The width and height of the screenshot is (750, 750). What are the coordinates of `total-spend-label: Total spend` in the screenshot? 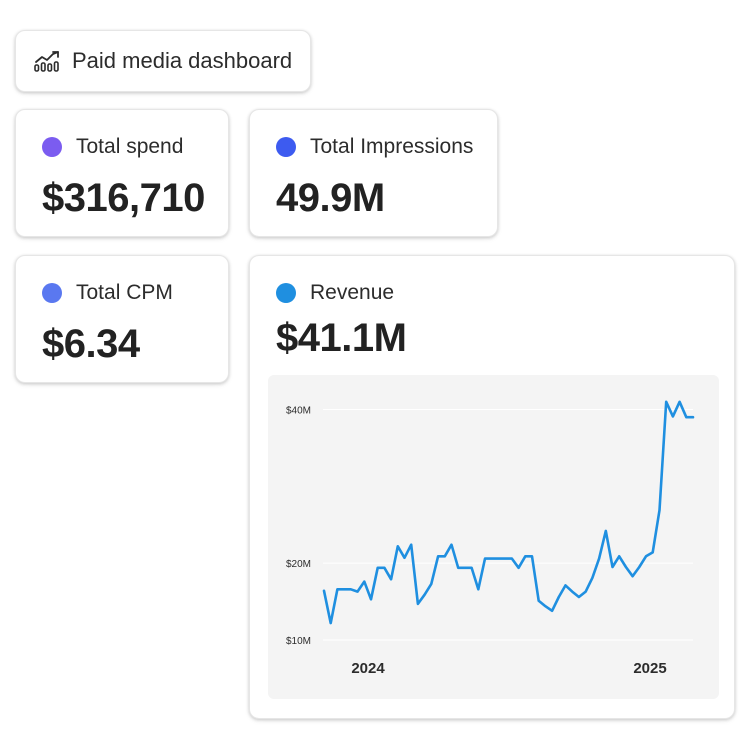 It's located at (130, 146).